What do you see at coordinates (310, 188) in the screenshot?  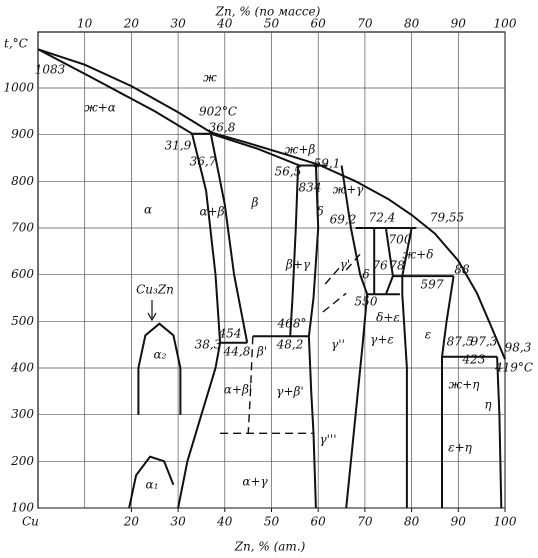 I see `annotation: 834` at bounding box center [310, 188].